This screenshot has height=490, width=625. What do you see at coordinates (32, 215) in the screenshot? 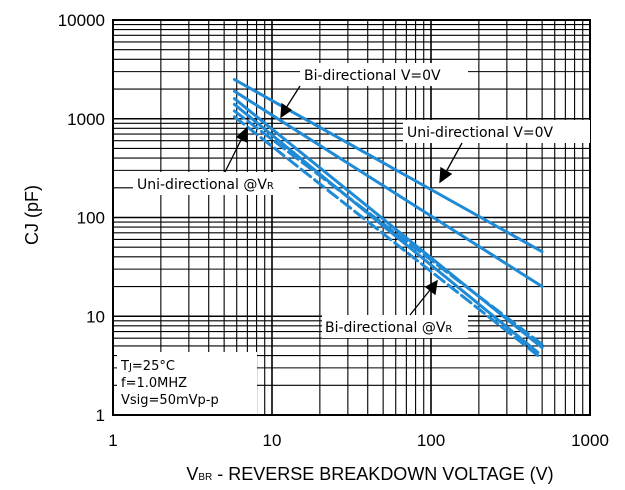
I see `y-axis-label: CJ (pF)` at bounding box center [32, 215].